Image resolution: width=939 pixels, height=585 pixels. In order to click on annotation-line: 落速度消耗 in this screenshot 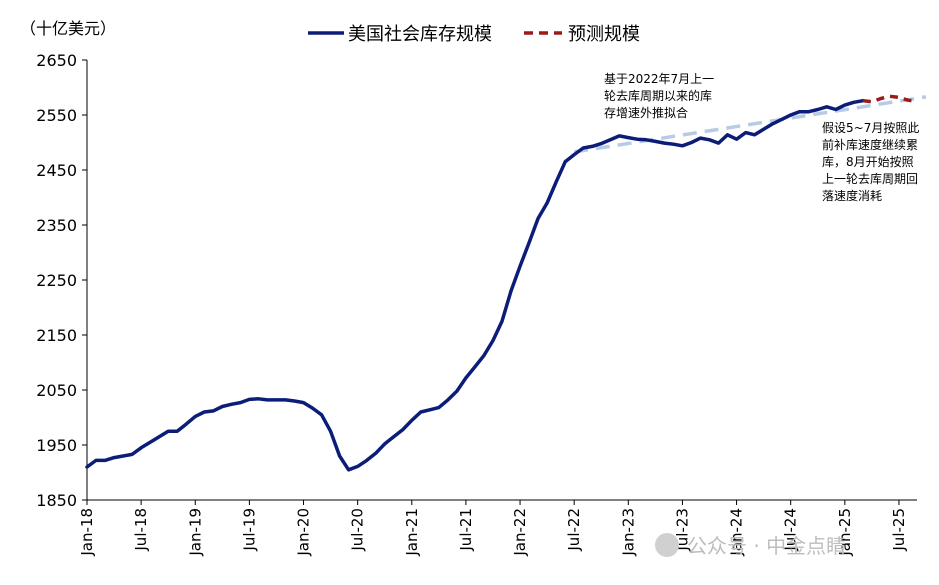, I will do `click(852, 195)`.